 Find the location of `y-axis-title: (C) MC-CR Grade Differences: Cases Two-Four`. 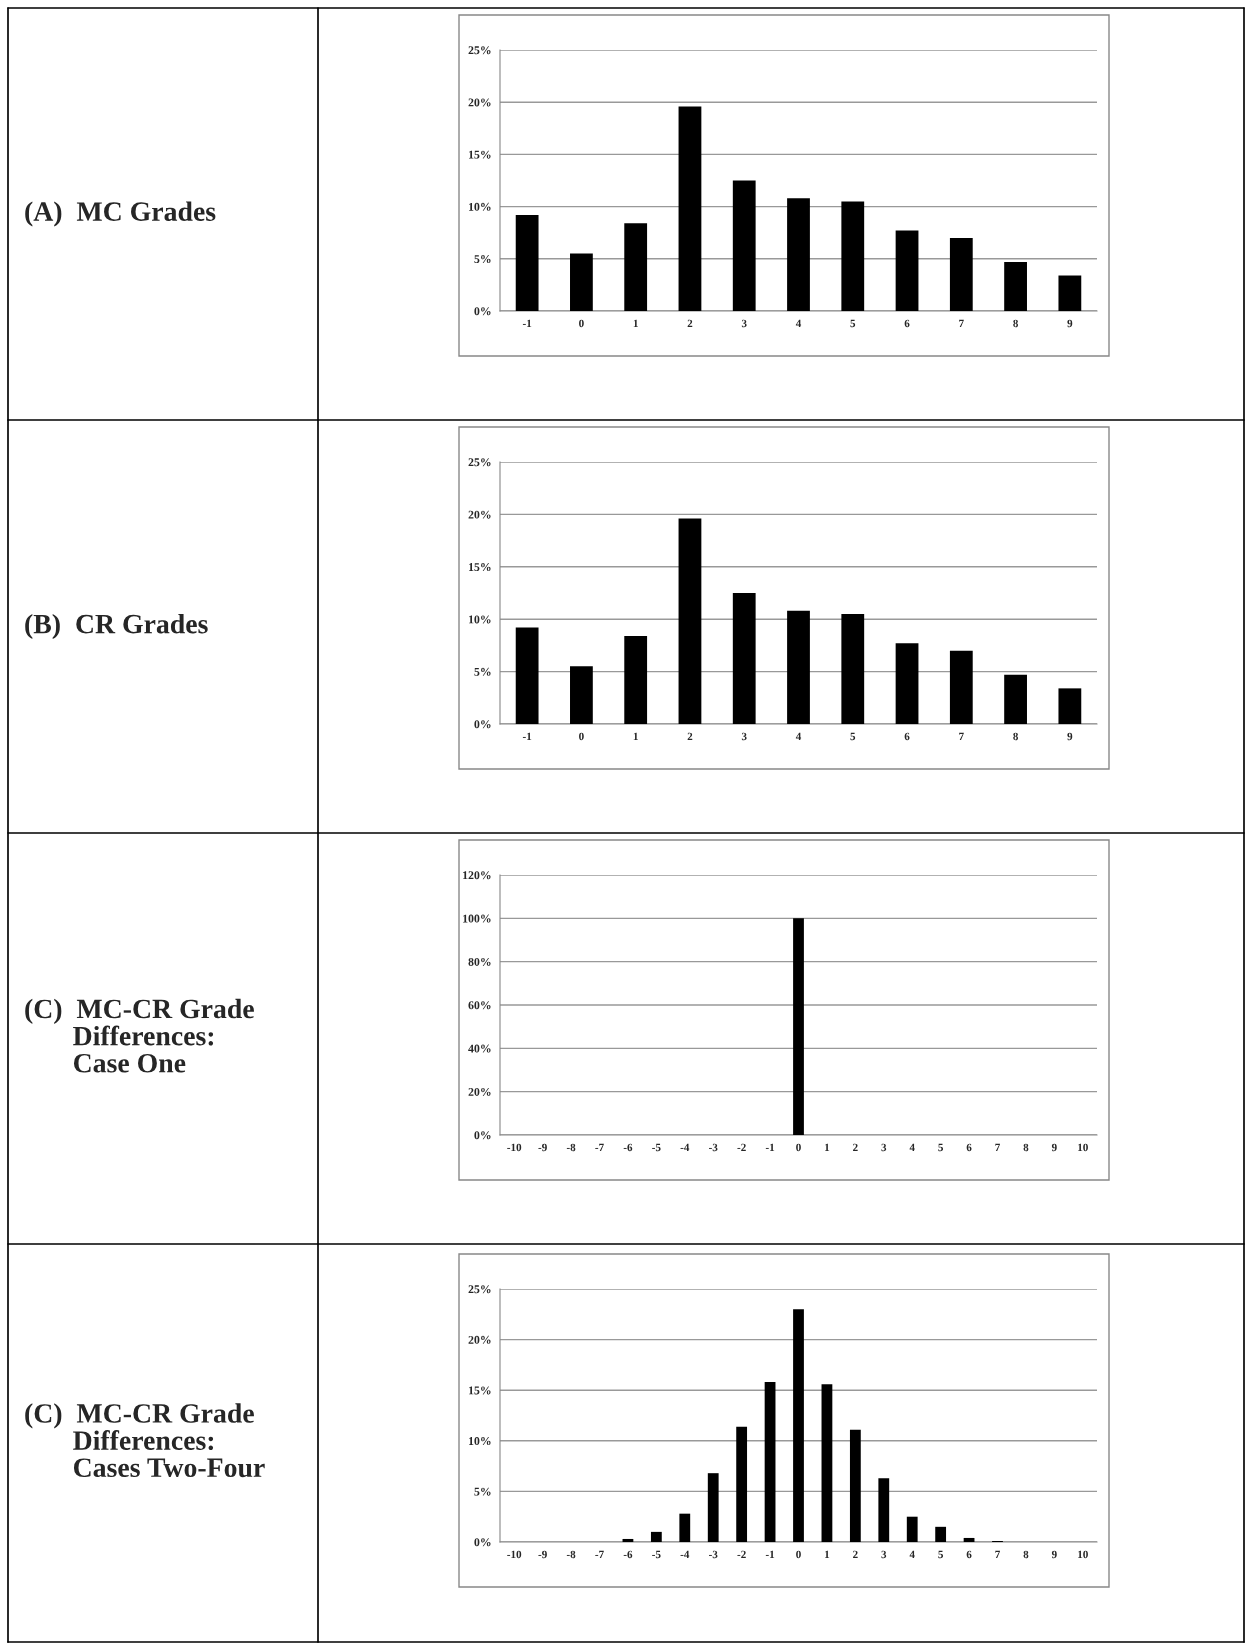

y-axis-title: (C) MC-CR Grade Differences: Cases Two-Four is located at coordinates (145, 1440).